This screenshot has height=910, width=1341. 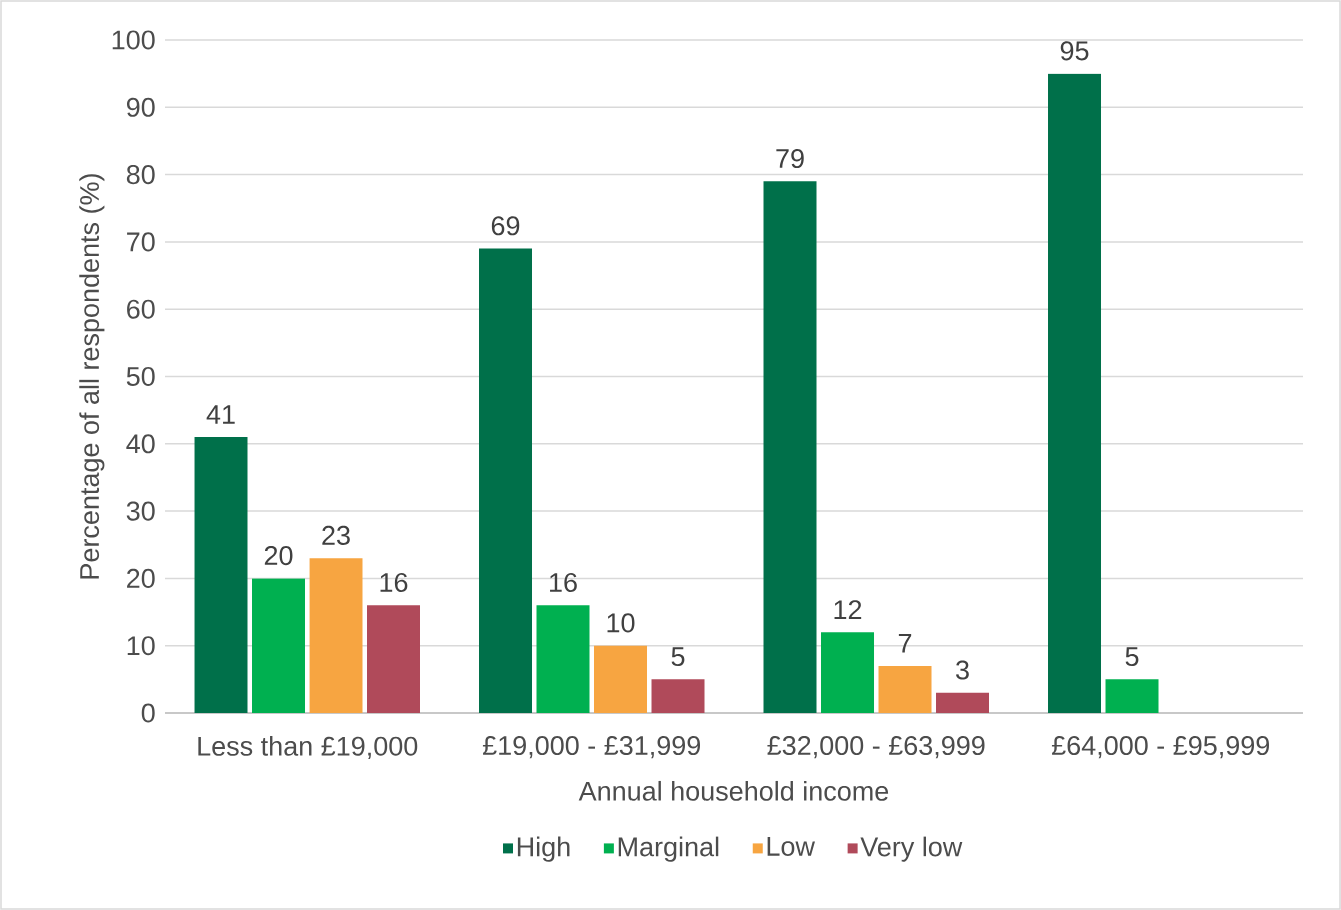 I want to click on y-tick-label: 90, so click(x=140, y=107).